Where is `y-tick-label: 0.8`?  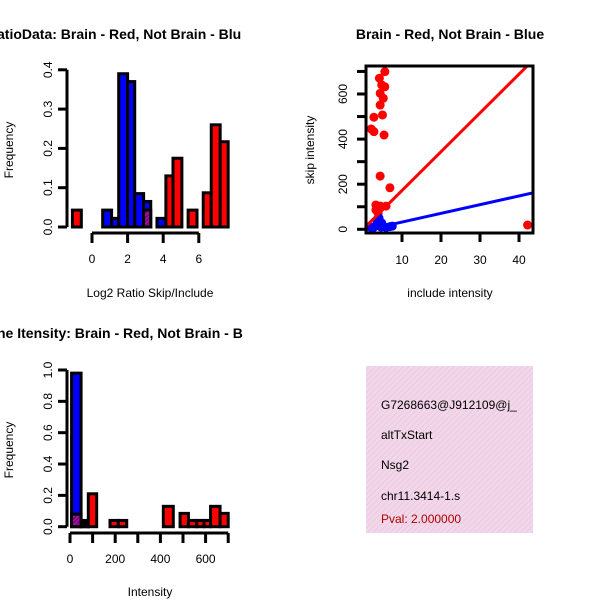
y-tick-label: 0.8 is located at coordinates (48, 401).